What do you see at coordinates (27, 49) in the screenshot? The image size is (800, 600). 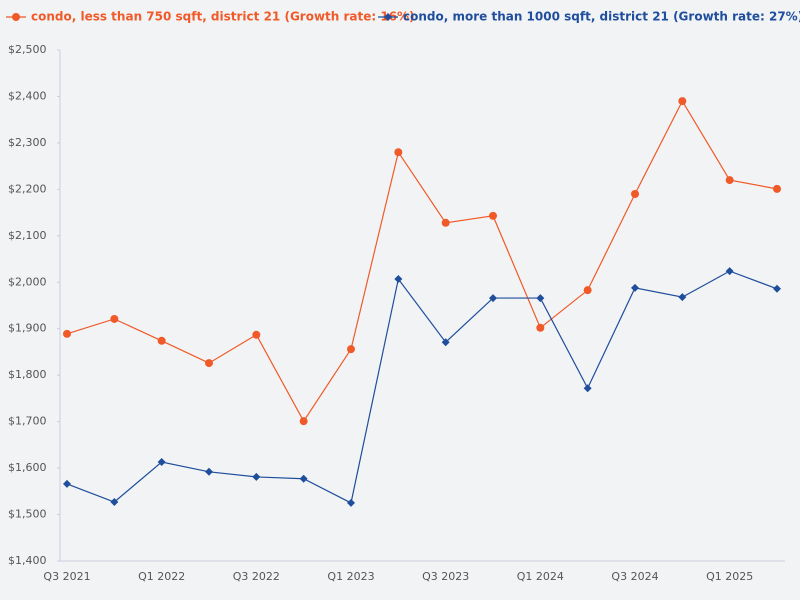 I see `y-tick-label: $2,500` at bounding box center [27, 49].